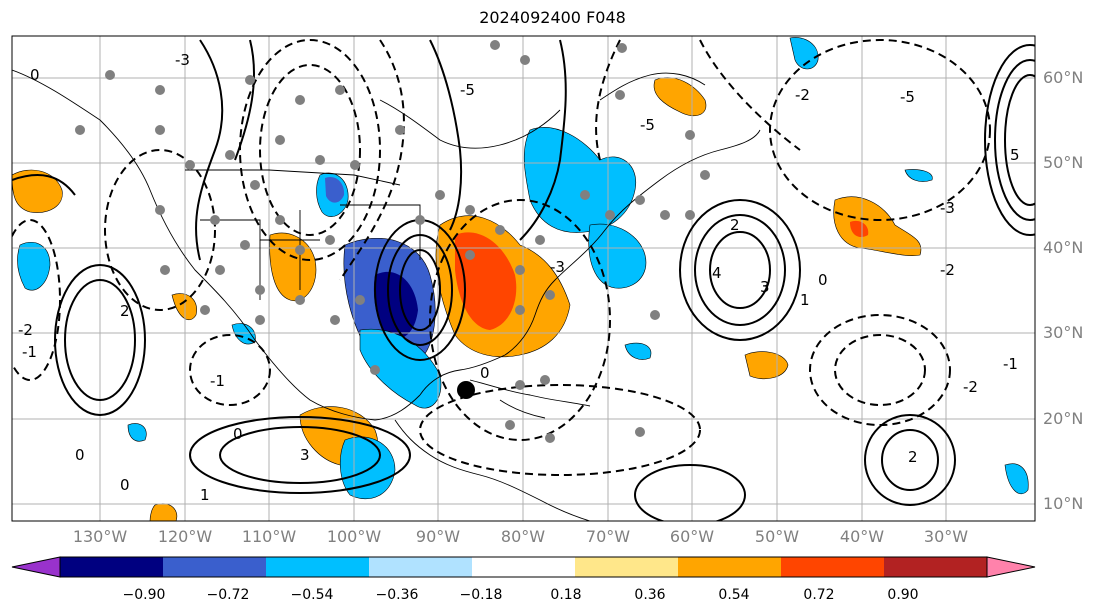  Describe the element at coordinates (819, 595) in the screenshot. I see `colorbar-tick-label: 0.72` at that location.